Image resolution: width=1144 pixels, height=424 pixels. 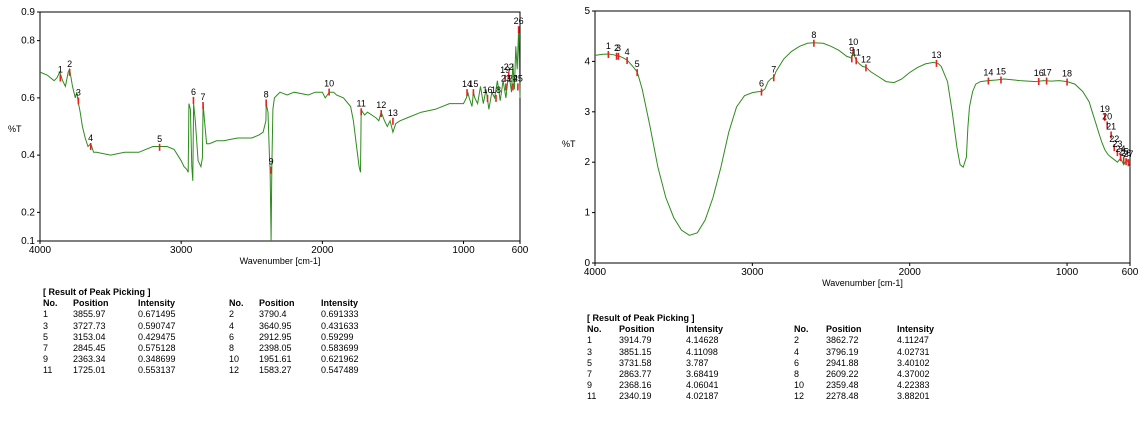 I want to click on table-cell: 0.553137, so click(x=157, y=370).